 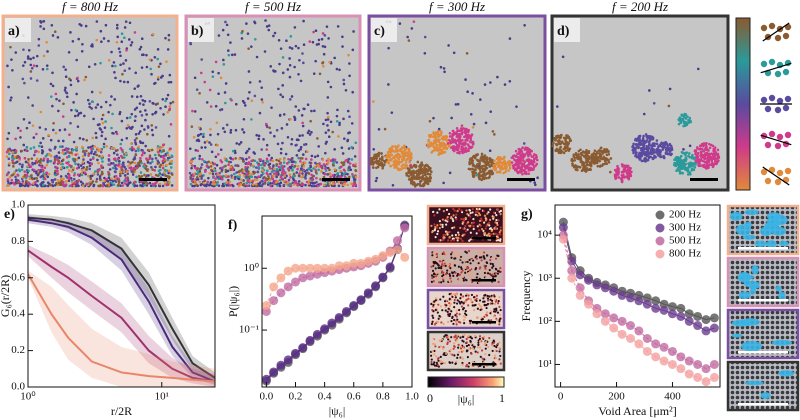 What do you see at coordinates (383, 397) in the screenshot?
I see `x-tick-label: 0.8` at bounding box center [383, 397].